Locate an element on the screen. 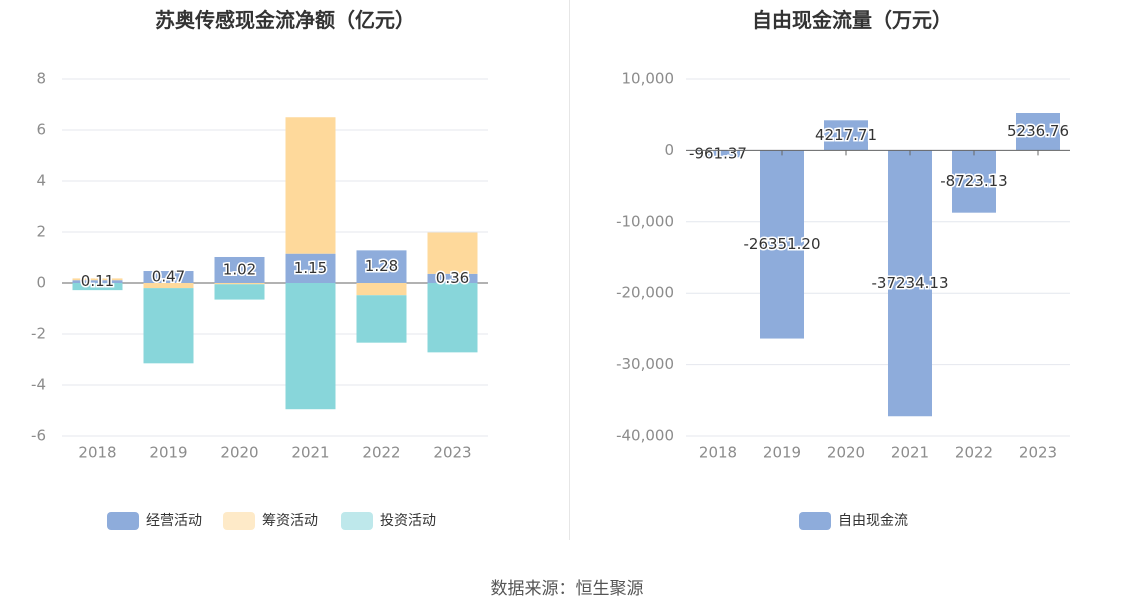  y-tick-label: 2 is located at coordinates (41, 232).